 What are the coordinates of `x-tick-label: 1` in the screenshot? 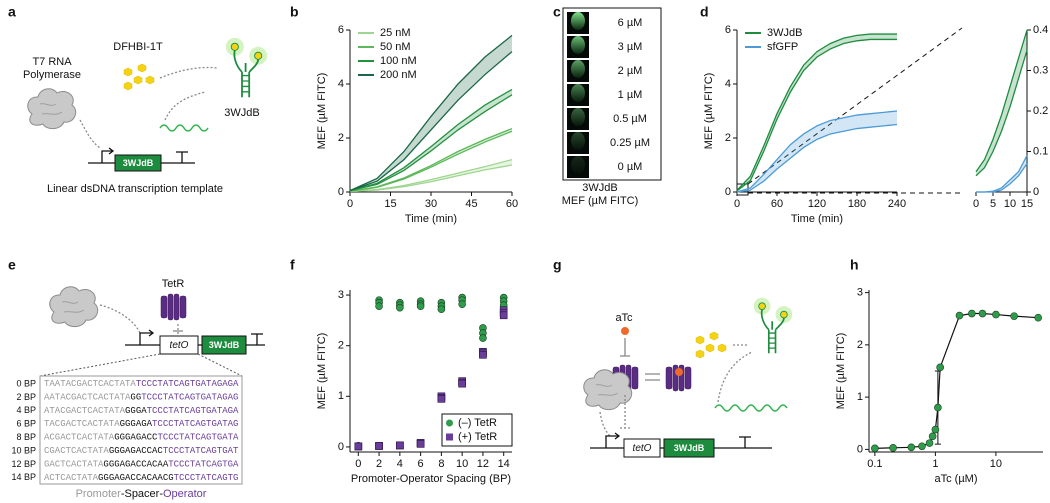 It's located at (935, 464).